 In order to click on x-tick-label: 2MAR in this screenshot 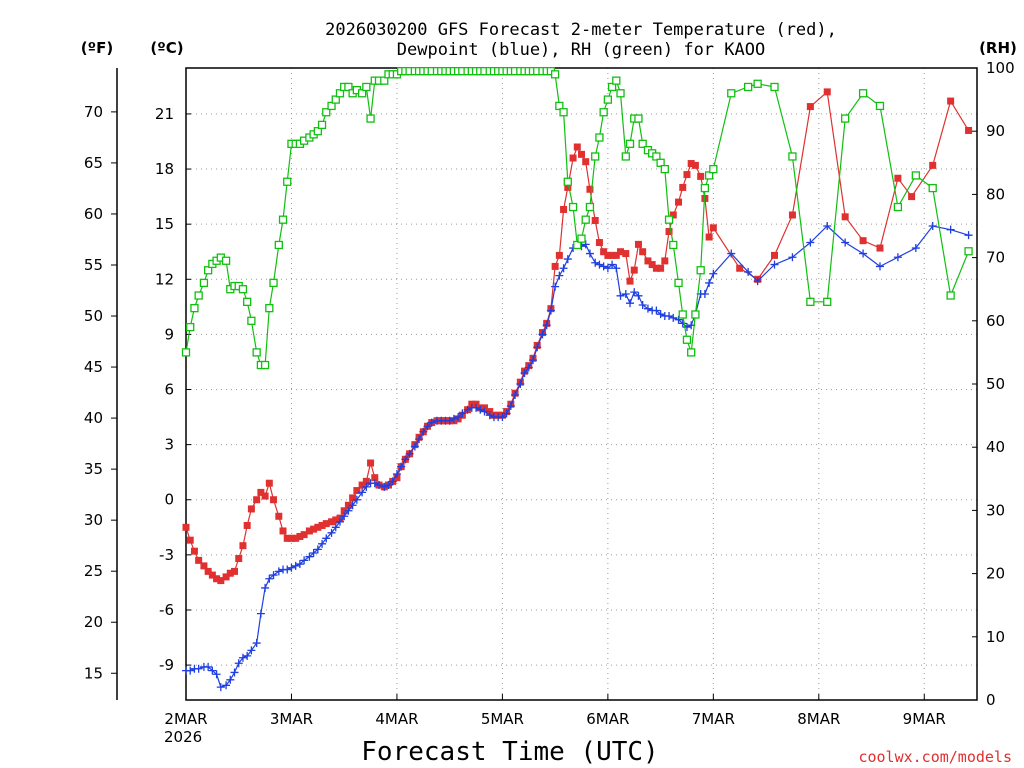, I will do `click(185, 719)`.